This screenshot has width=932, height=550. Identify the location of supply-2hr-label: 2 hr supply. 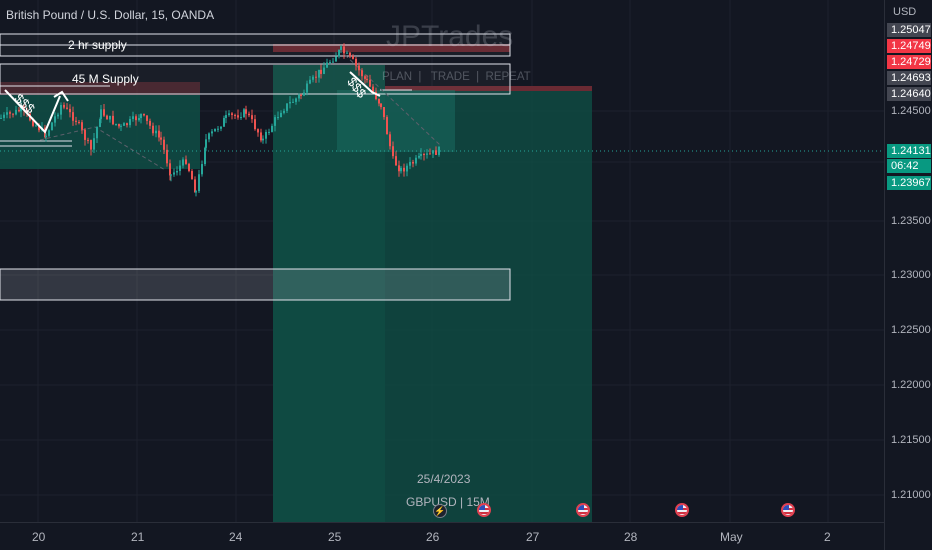
(97, 45).